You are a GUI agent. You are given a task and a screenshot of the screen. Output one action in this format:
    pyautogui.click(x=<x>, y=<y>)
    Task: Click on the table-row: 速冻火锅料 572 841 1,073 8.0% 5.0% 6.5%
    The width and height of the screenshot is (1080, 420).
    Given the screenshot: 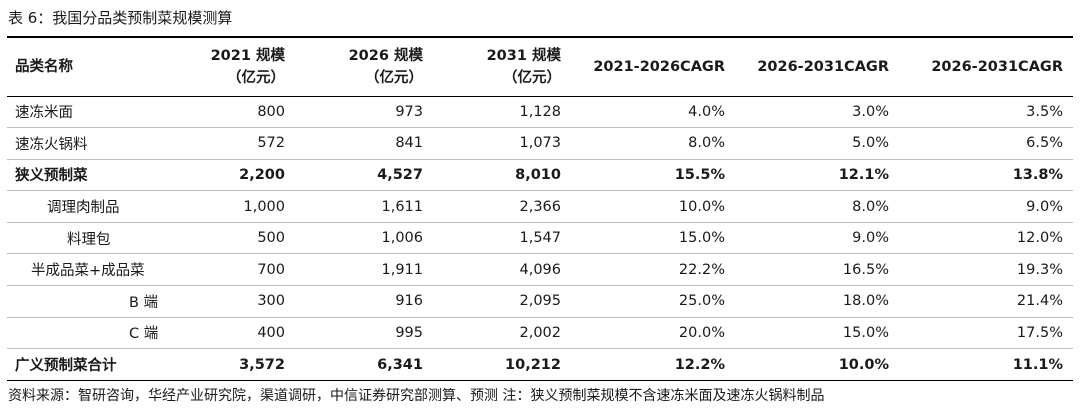 What is the action you would take?
    pyautogui.click(x=540, y=144)
    